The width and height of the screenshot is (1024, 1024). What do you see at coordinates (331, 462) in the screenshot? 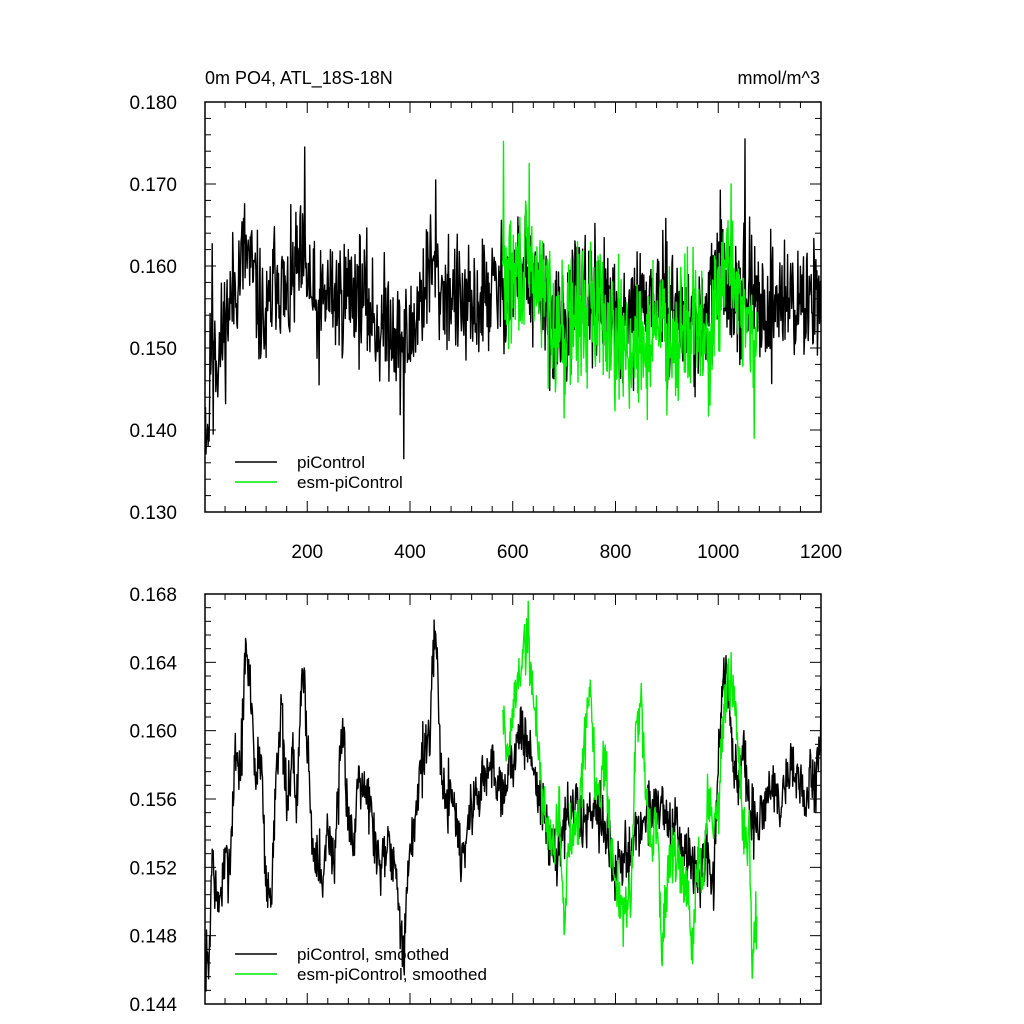
I see `legend-label: piControl` at bounding box center [331, 462].